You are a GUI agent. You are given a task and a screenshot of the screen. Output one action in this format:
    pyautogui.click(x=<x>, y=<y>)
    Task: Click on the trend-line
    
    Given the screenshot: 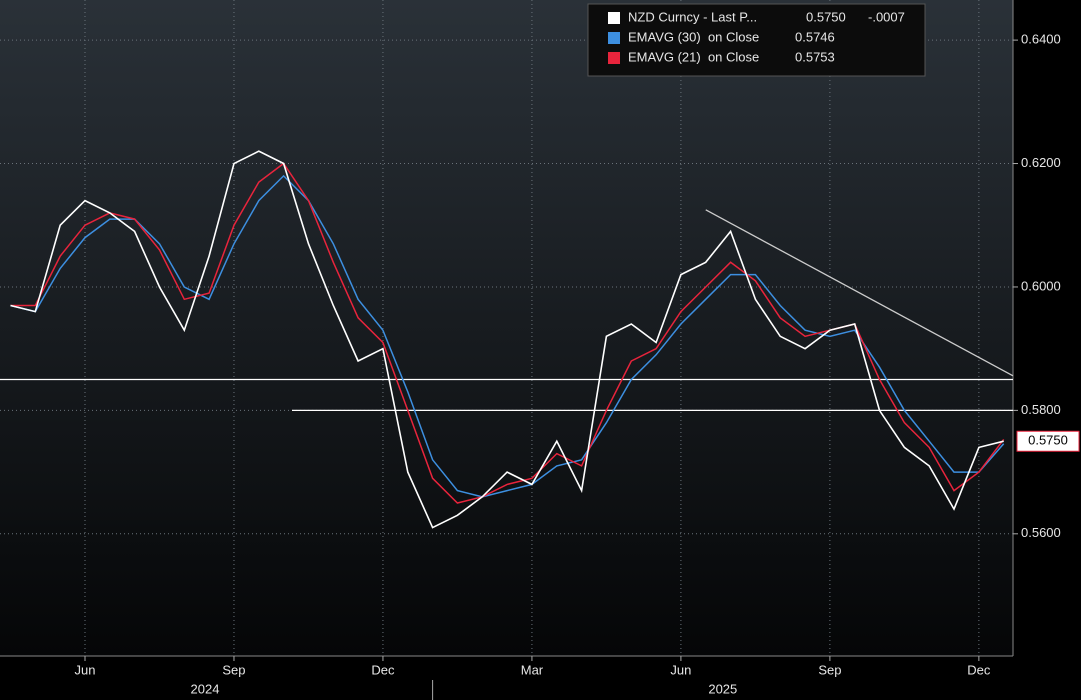 What is the action you would take?
    pyautogui.click(x=859, y=293)
    